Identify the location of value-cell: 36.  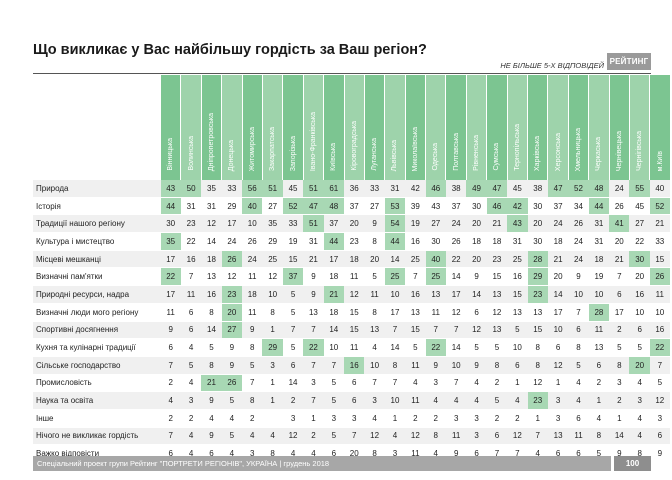
(354, 189).